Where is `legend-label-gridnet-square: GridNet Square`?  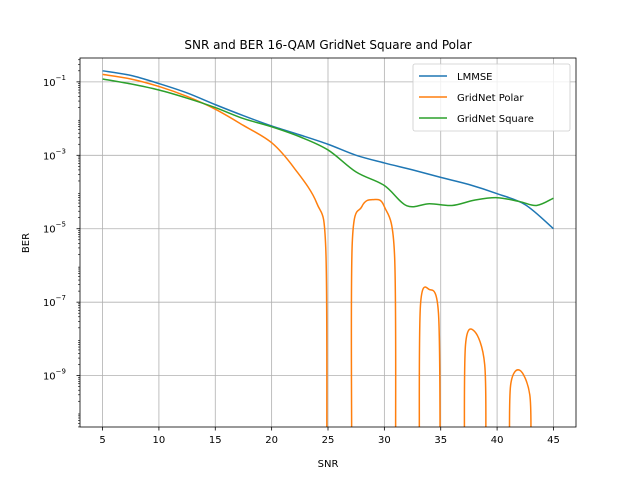
legend-label-gridnet-square: GridNet Square is located at coordinates (495, 119).